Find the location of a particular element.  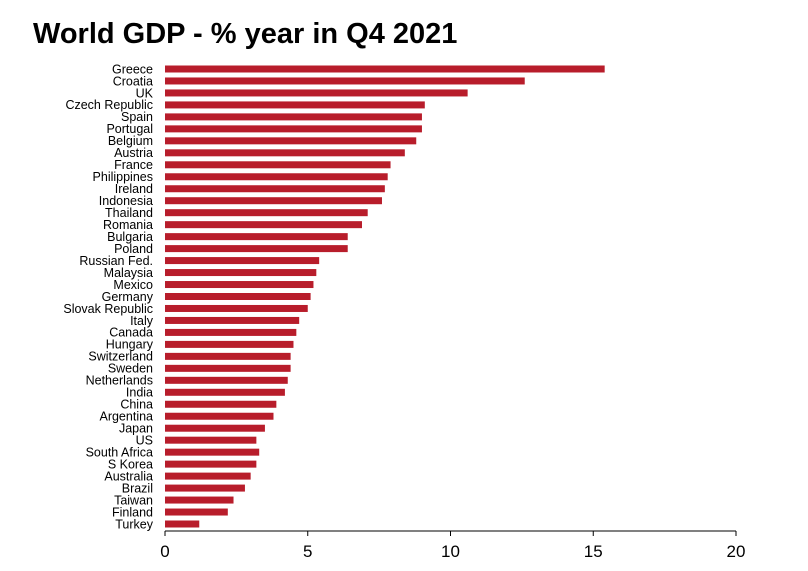

category-label: Ireland is located at coordinates (134, 189).